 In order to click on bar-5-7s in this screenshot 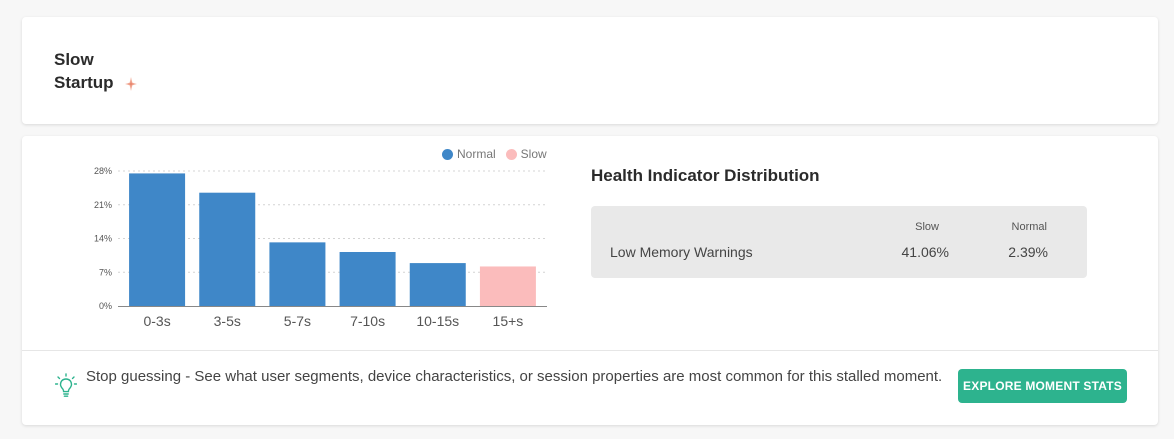, I will do `click(297, 274)`.